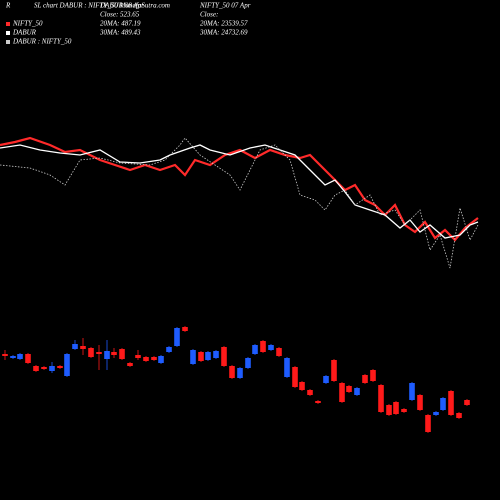  I want to click on header-mark: R, so click(8, 6).